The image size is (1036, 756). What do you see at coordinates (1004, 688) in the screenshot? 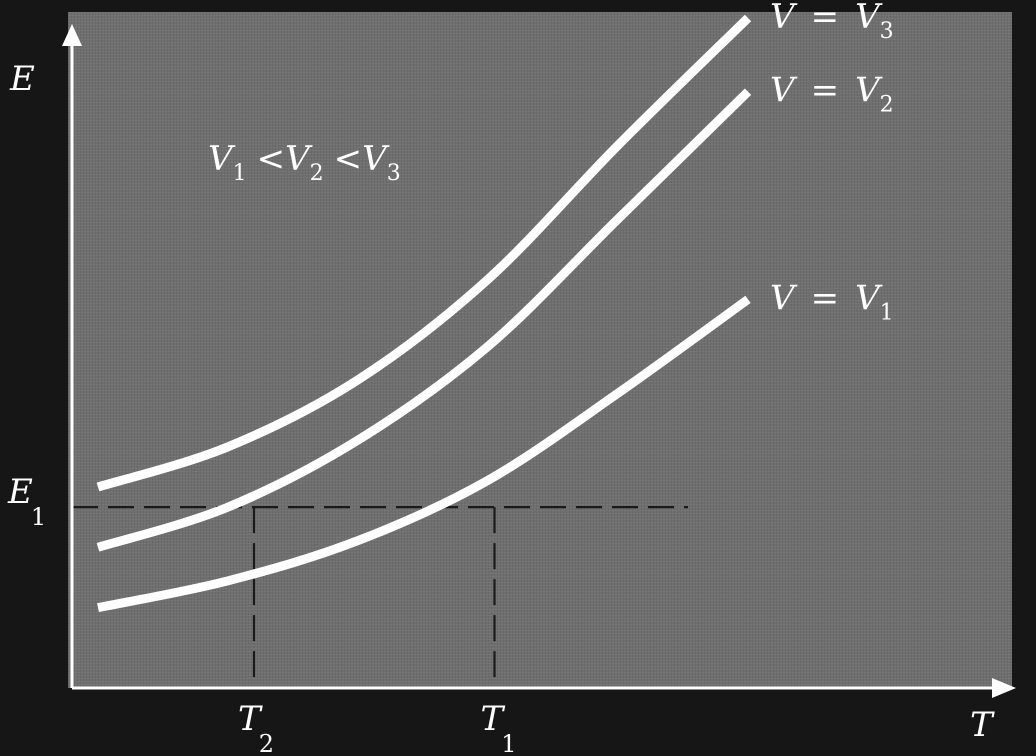
I see `x-axis-arrow-icon` at bounding box center [1004, 688].